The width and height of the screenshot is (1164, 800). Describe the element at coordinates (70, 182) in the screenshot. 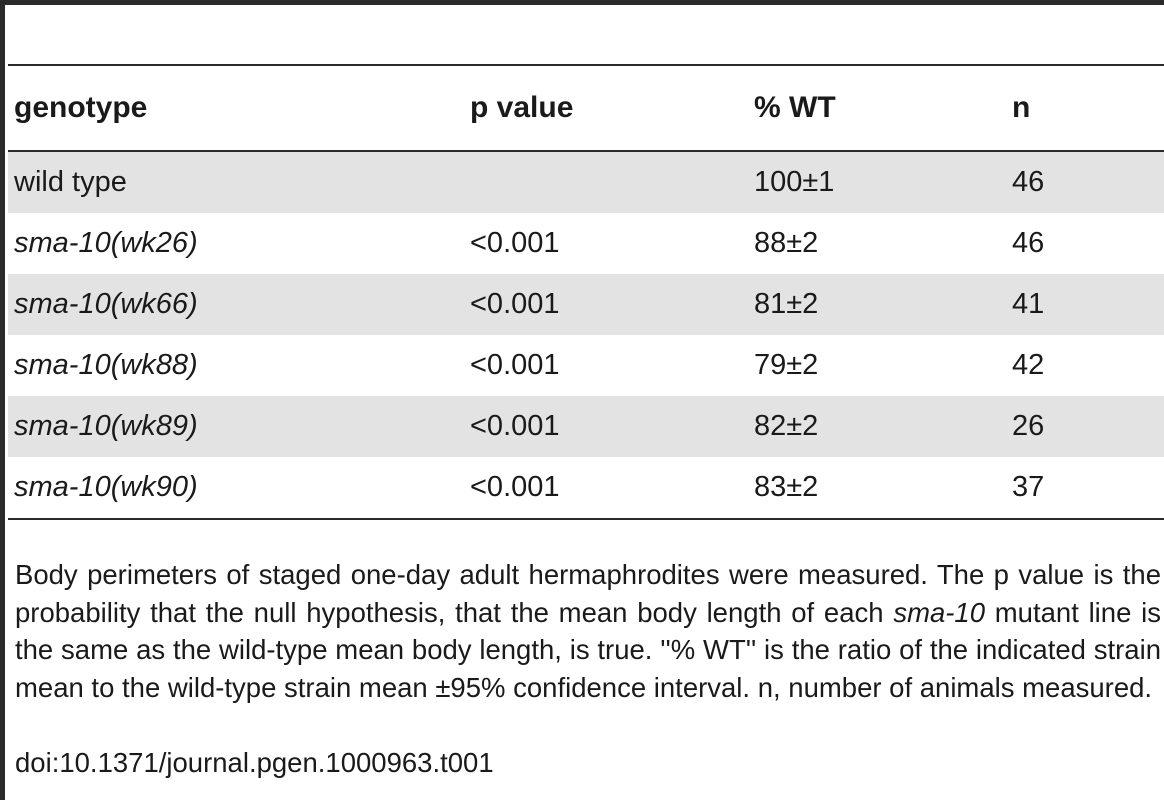

I see `genotype-cell: wild type` at that location.